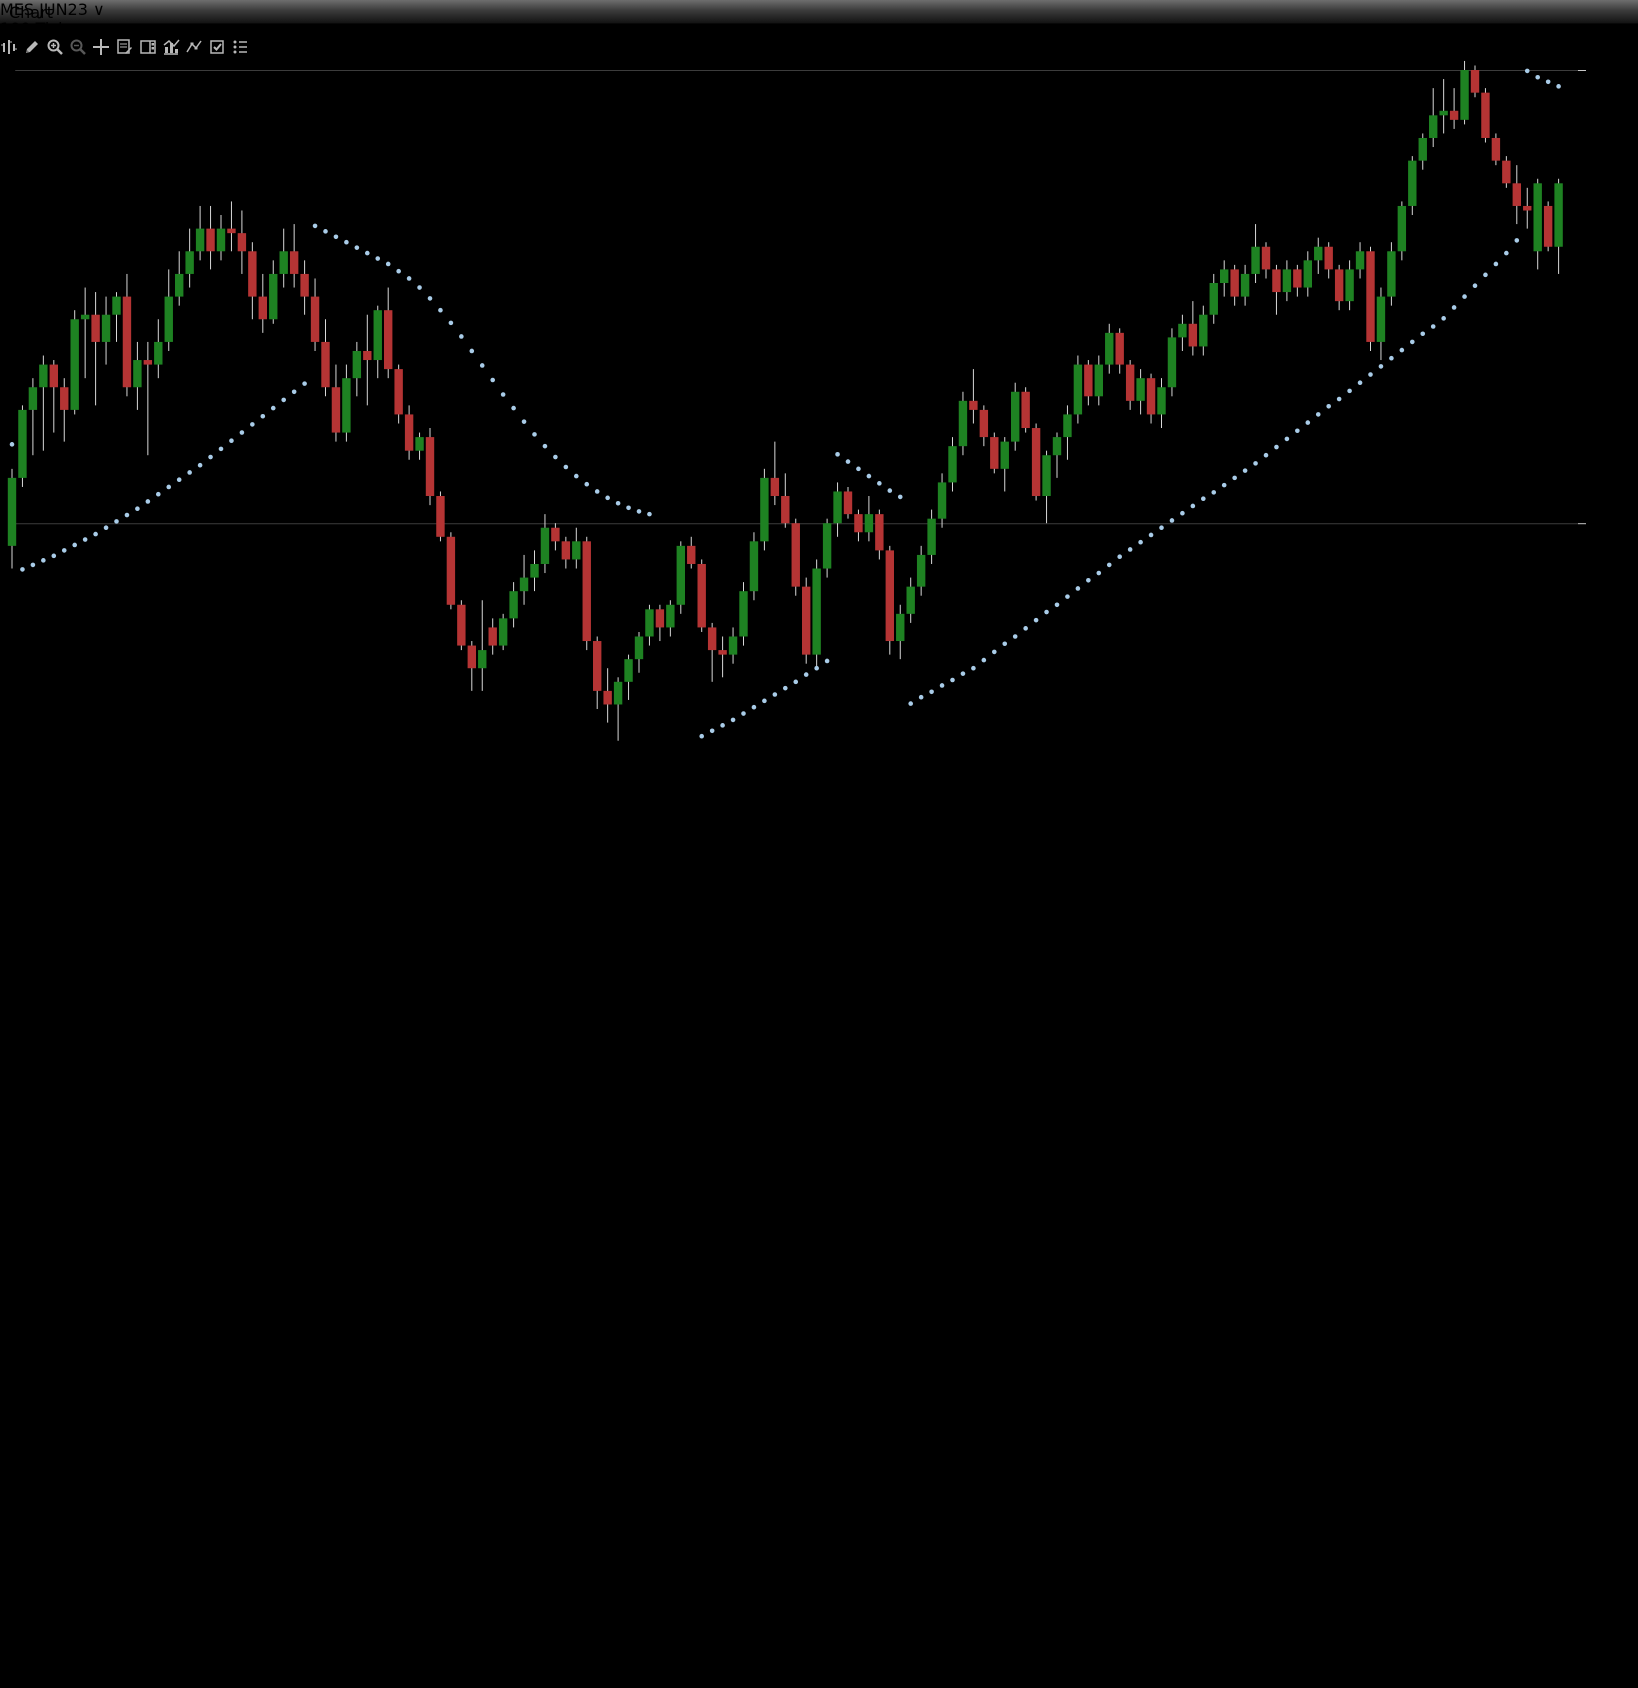 Image resolution: width=1638 pixels, height=1688 pixels. Describe the element at coordinates (32, 50) in the screenshot. I see `pencil-icon` at that location.